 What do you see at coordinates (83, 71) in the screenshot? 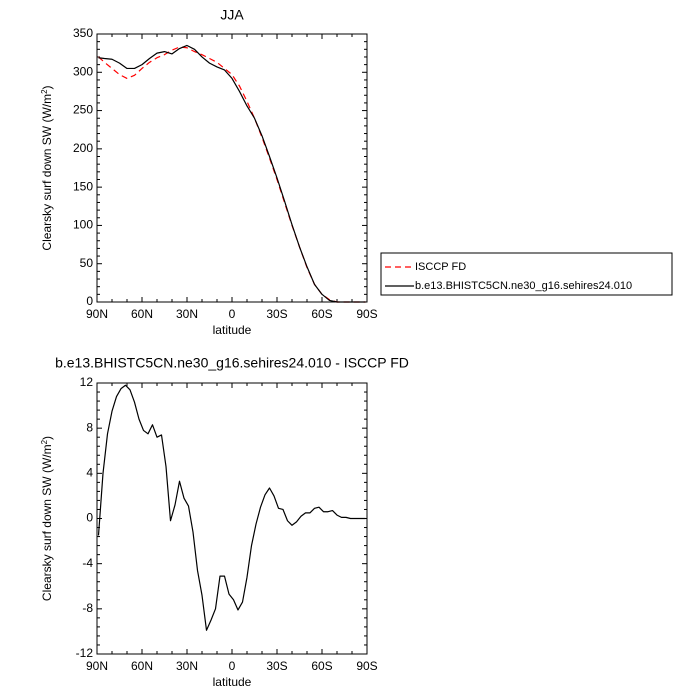
I see `y-tick-label: 300` at bounding box center [83, 71].